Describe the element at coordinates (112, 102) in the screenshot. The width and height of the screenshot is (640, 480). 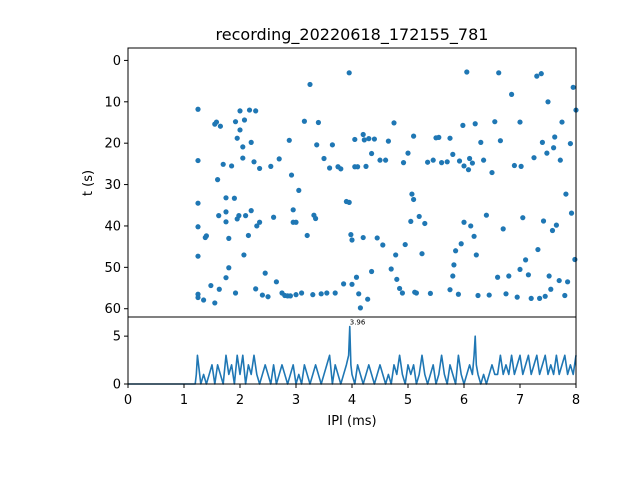
I see `scatter-y-tick-label: 10` at that location.